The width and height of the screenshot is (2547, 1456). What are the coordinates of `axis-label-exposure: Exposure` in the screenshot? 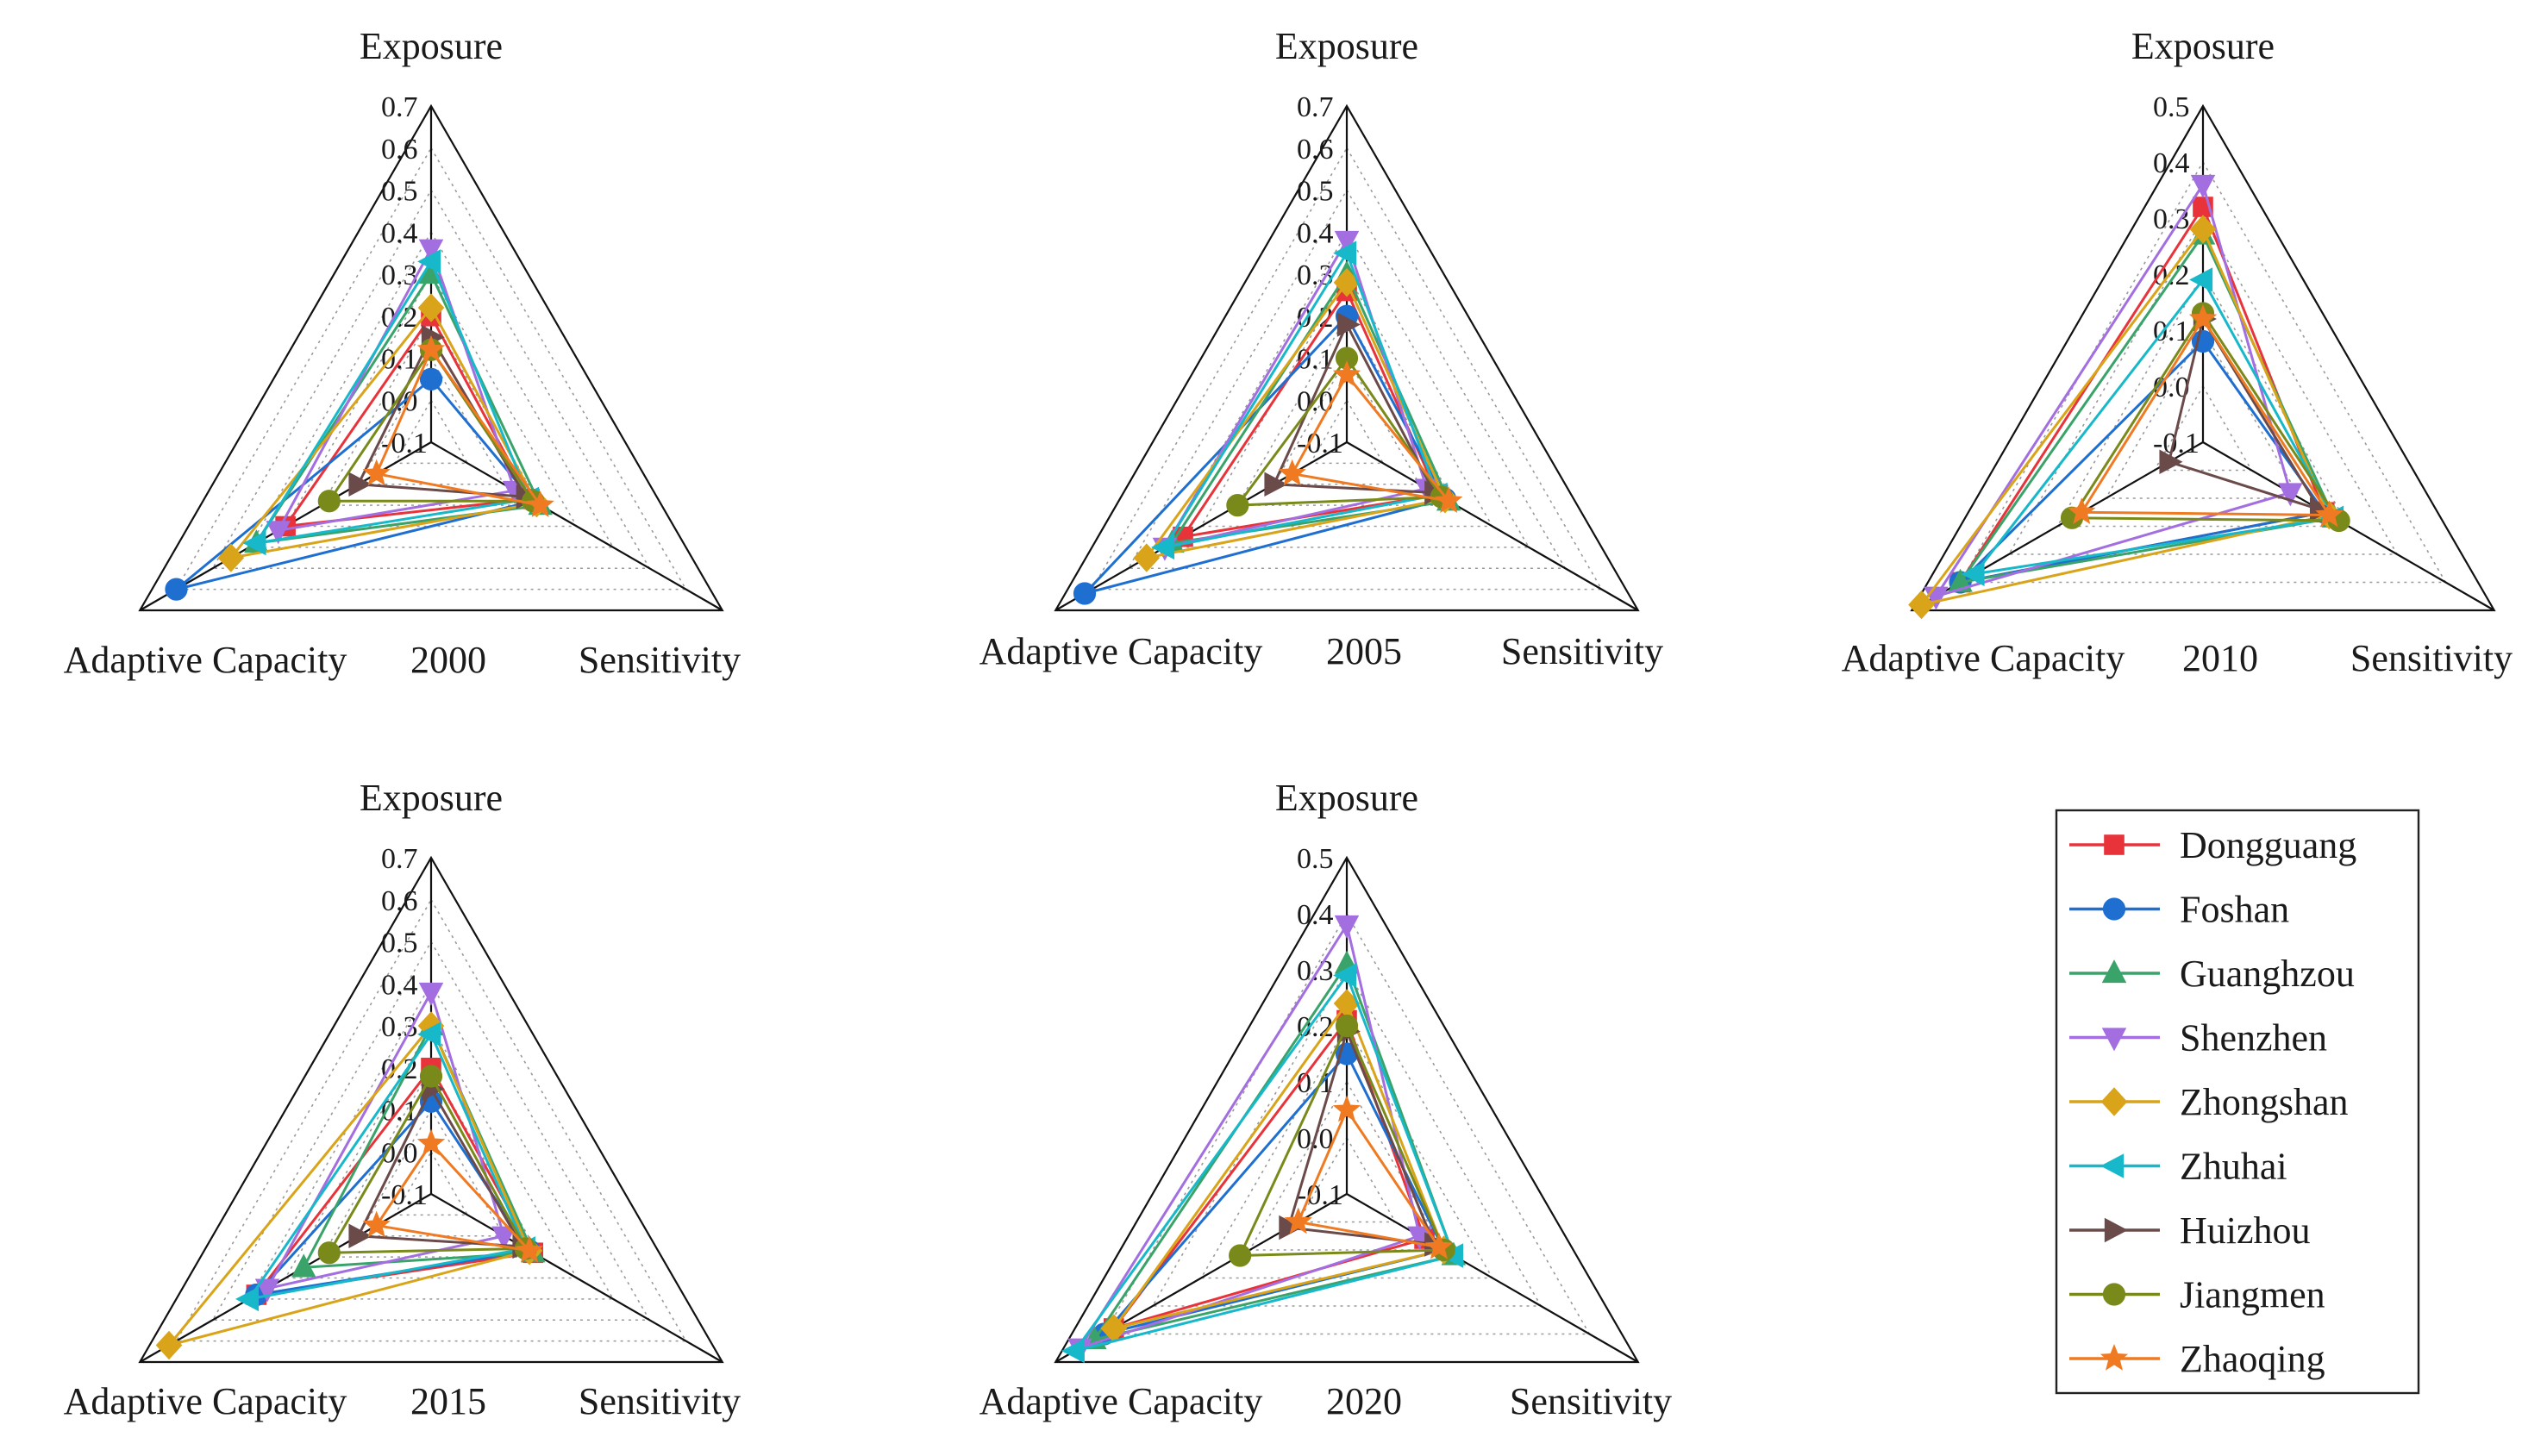 It's located at (1347, 798).